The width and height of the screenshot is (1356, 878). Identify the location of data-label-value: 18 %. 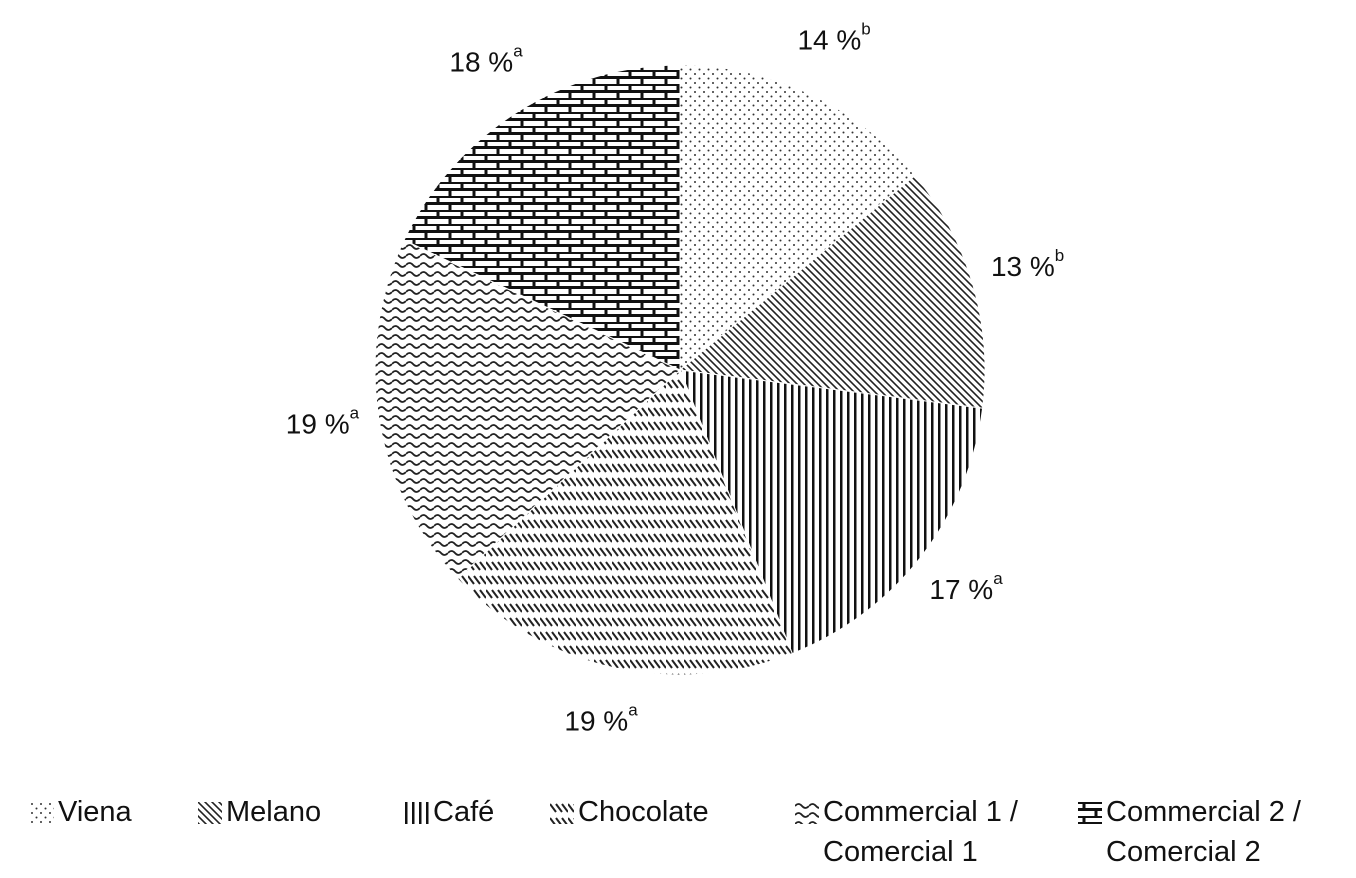
(481, 62).